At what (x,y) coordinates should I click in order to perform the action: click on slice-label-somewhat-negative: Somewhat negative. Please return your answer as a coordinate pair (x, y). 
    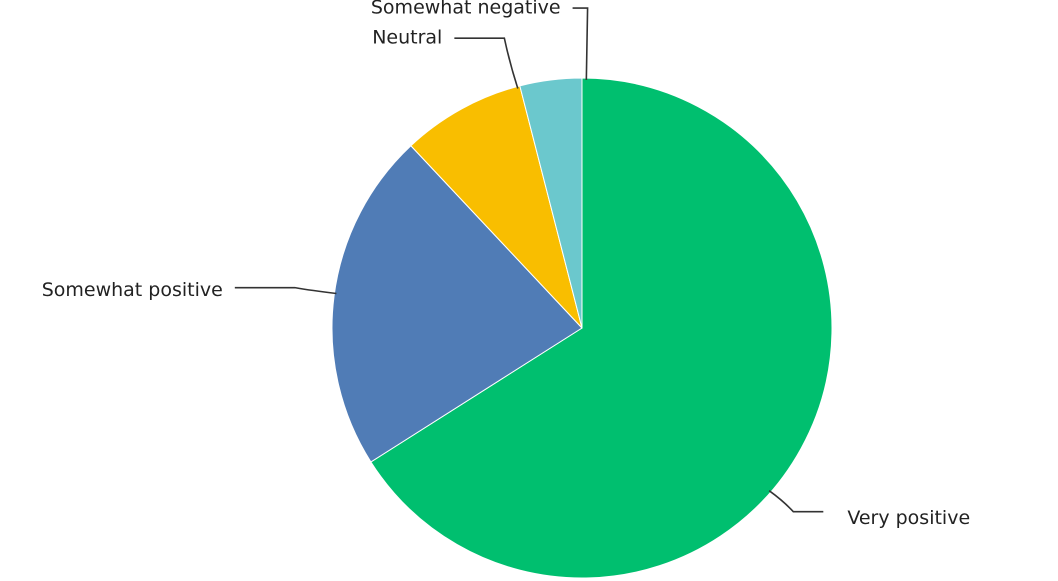
    Looking at the image, I should click on (466, 9).